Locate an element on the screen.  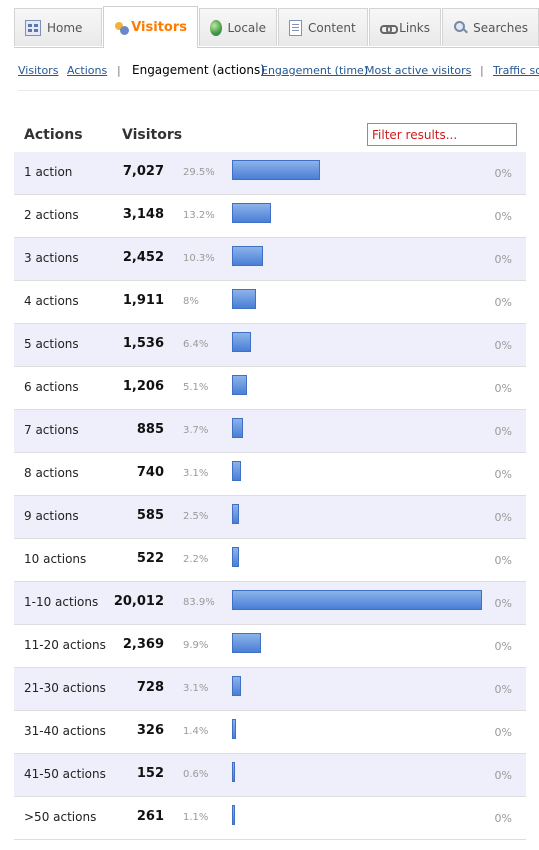
table-row: 8 actions 740 3.1% 0% is located at coordinates (270, 474).